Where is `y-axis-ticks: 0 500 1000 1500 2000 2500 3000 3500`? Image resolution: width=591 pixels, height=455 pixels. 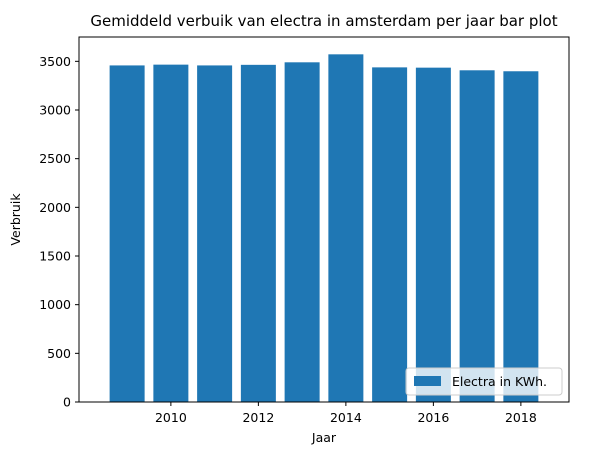 y-axis-ticks: 0 500 1000 1500 2000 2500 3000 3500 is located at coordinates (59, 232).